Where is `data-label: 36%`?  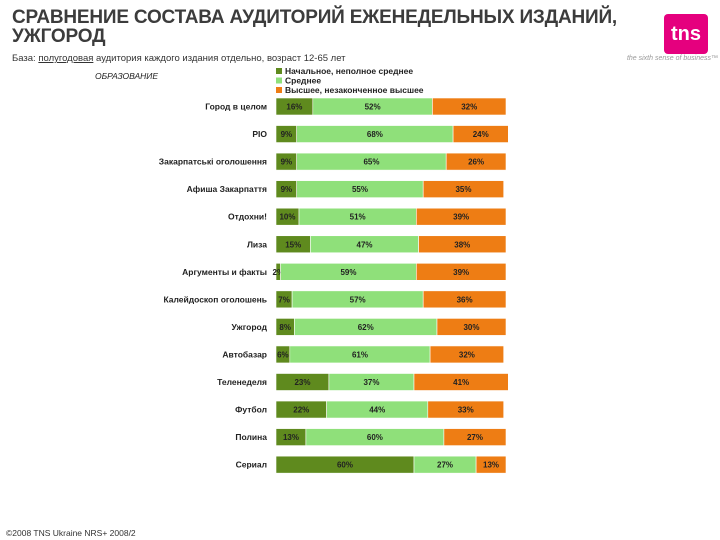 data-label: 36% is located at coordinates (465, 299).